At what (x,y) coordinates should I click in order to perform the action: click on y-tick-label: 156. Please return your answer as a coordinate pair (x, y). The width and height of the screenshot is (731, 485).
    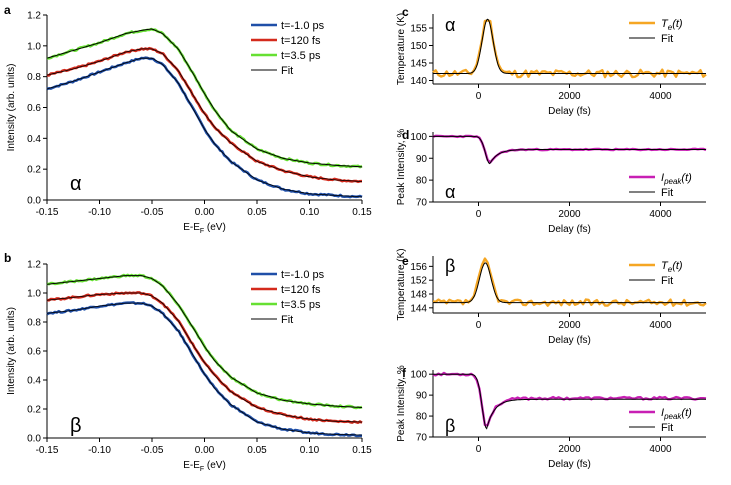
    Looking at the image, I should click on (418, 267).